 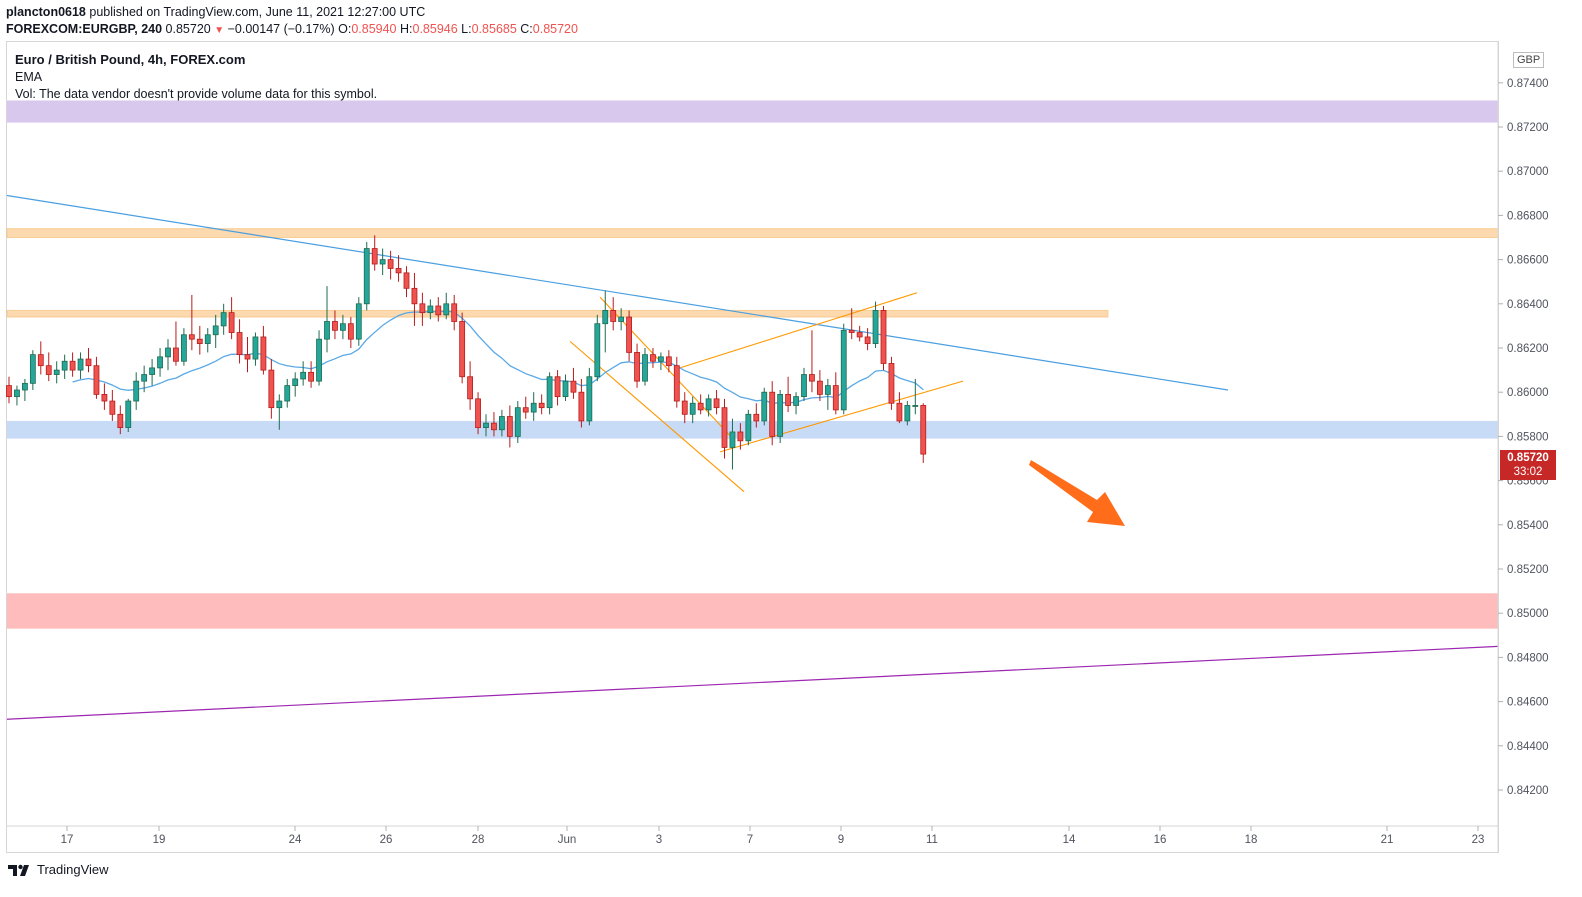 I want to click on time-label: 24, so click(x=295, y=840).